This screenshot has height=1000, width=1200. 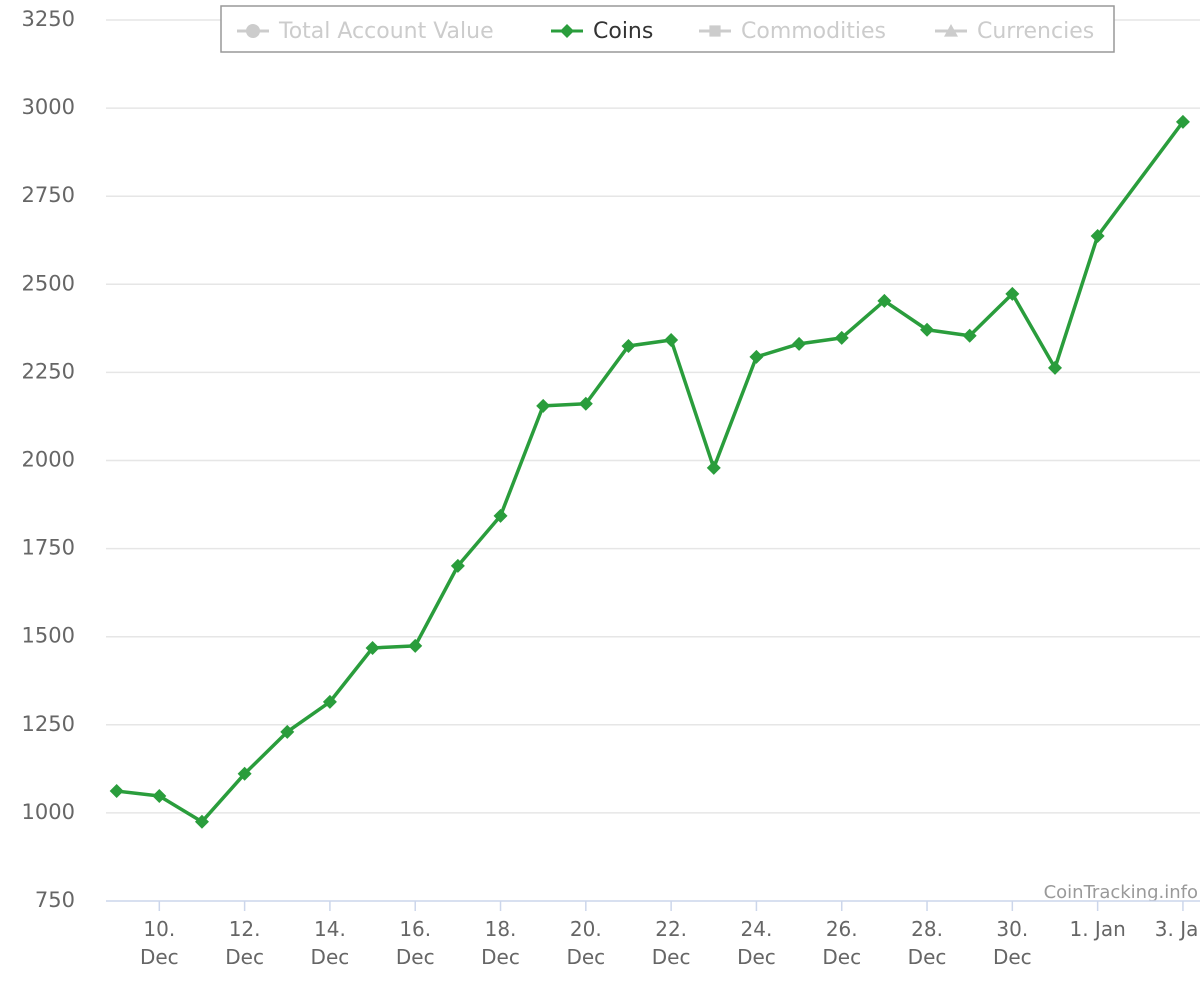 I want to click on legend-item: Currencies, so click(x=1014, y=31).